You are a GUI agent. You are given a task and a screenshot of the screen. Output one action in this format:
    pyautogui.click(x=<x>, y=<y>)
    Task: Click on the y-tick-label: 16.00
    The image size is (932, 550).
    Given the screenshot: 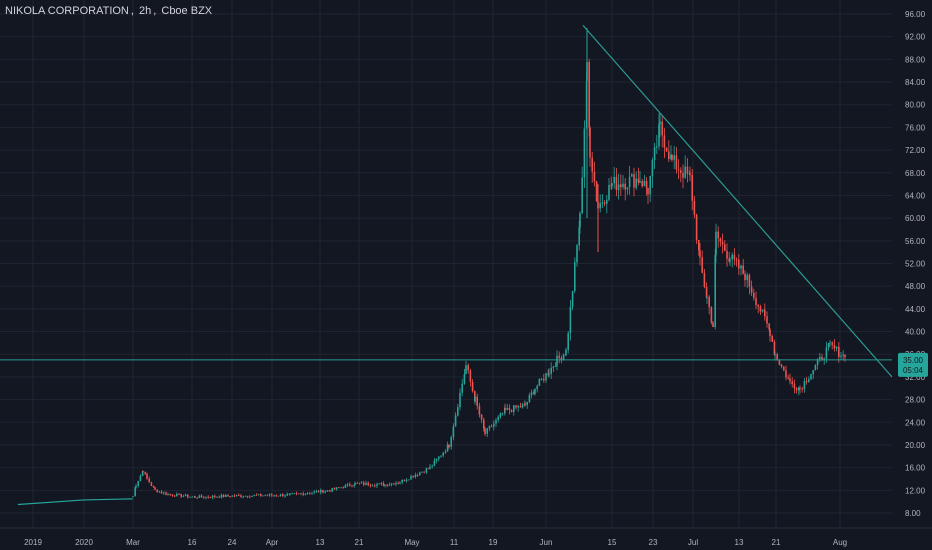 What is the action you would take?
    pyautogui.click(x=915, y=468)
    